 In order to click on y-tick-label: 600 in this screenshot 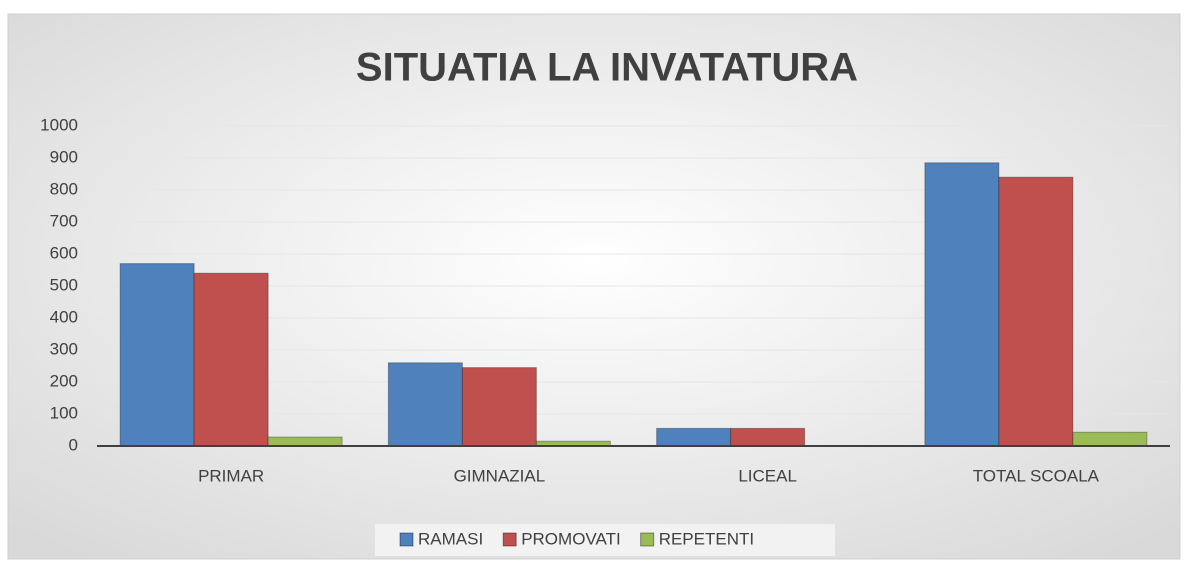, I will do `click(64, 252)`.